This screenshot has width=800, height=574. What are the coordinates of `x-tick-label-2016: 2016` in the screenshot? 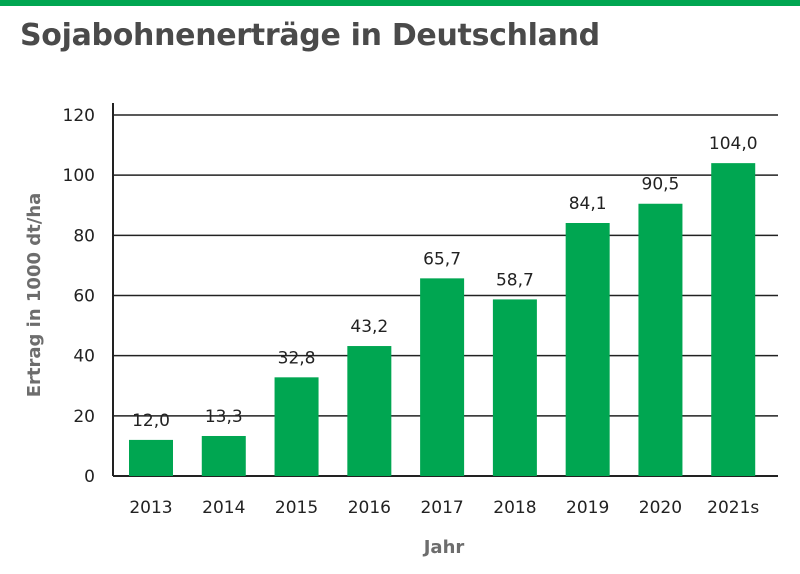 It's located at (369, 508).